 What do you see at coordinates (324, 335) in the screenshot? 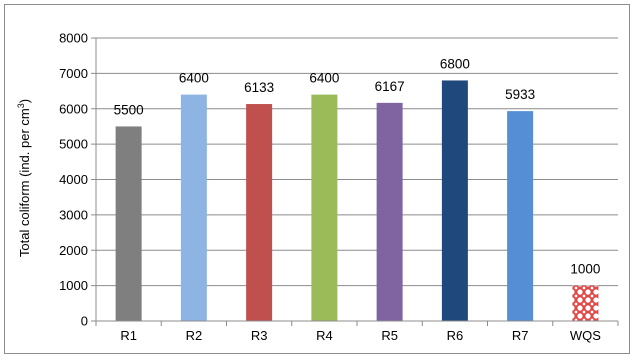
I see `x-tick-label-r4: R4` at bounding box center [324, 335].